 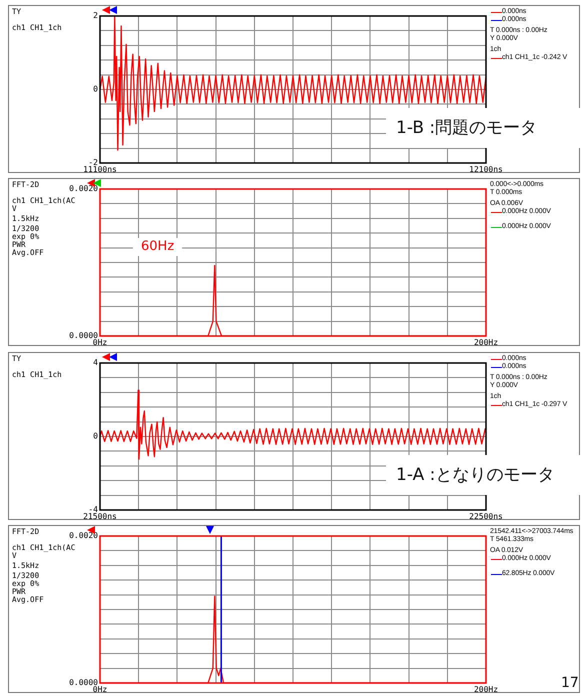 What do you see at coordinates (486, 516) in the screenshot?
I see `x-tick-label: 22500ns` at bounding box center [486, 516].